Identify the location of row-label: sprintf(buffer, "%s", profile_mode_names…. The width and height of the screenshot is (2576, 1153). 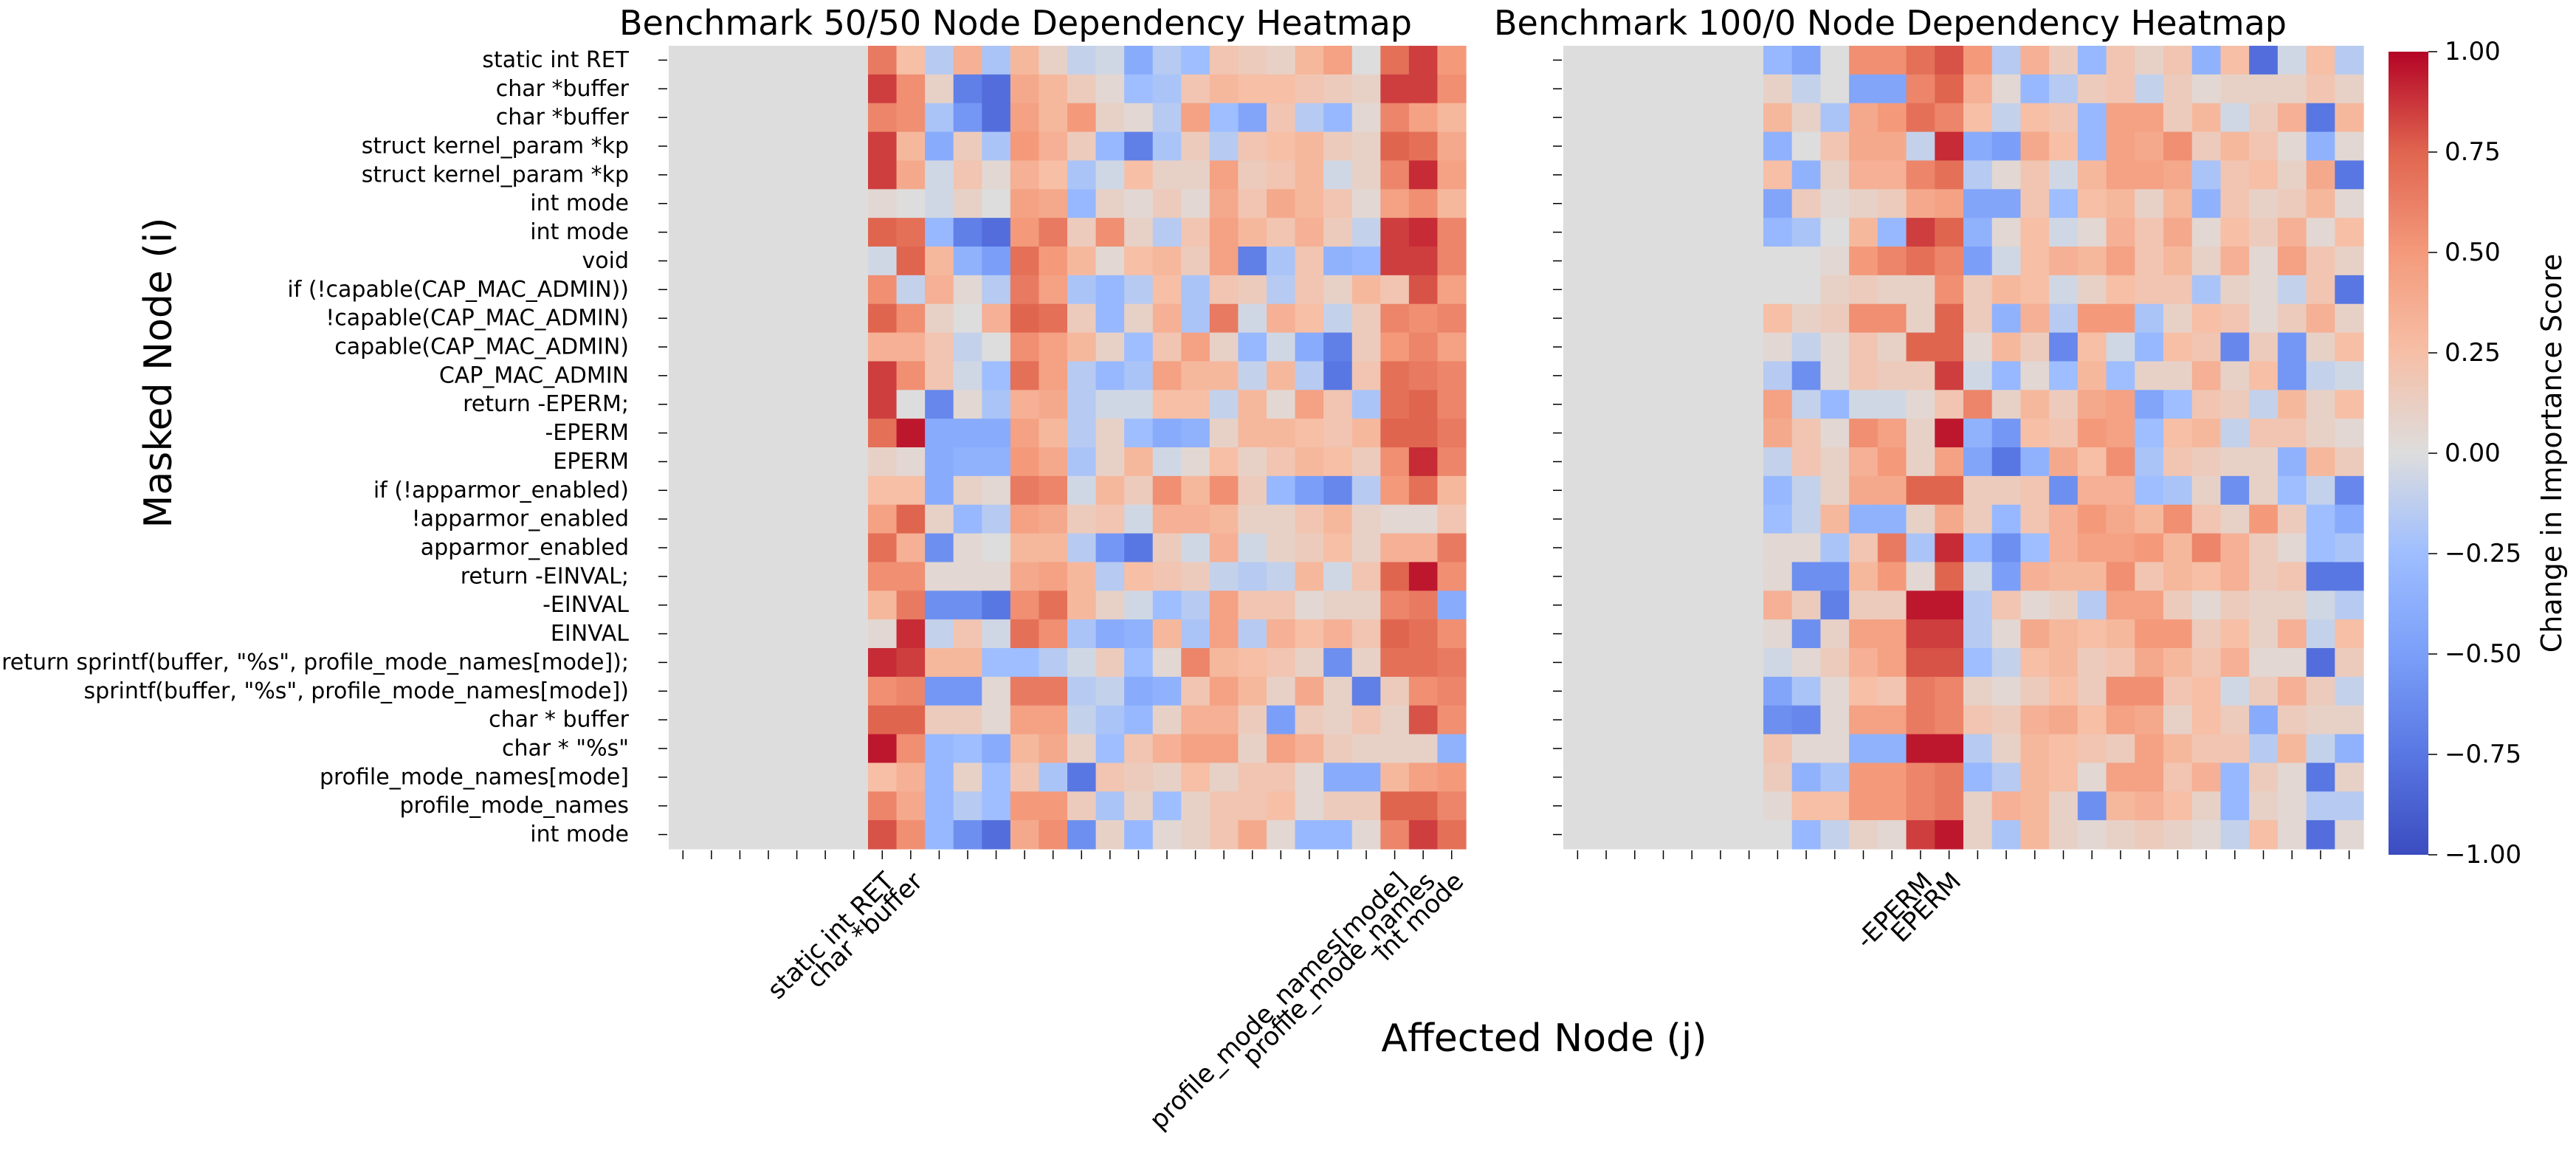
(356, 691).